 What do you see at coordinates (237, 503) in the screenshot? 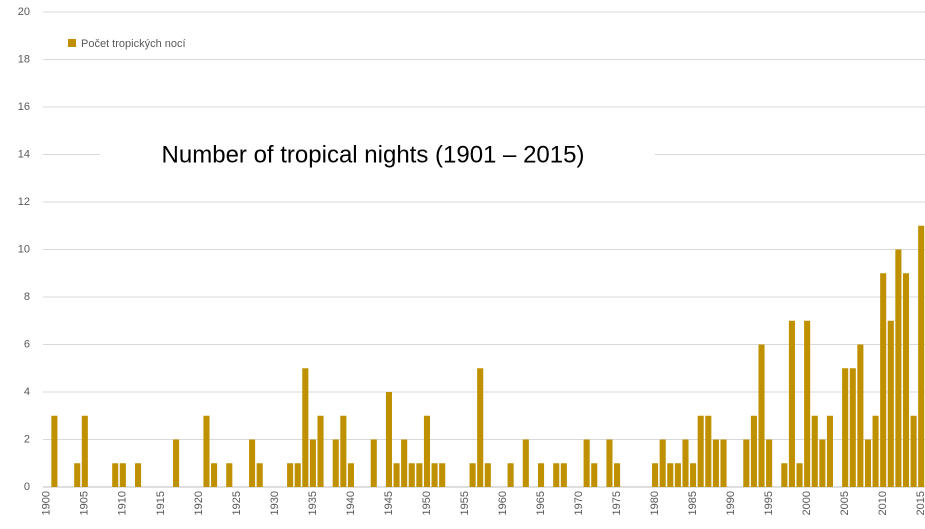
I see `x-tick-label: 1925` at bounding box center [237, 503].